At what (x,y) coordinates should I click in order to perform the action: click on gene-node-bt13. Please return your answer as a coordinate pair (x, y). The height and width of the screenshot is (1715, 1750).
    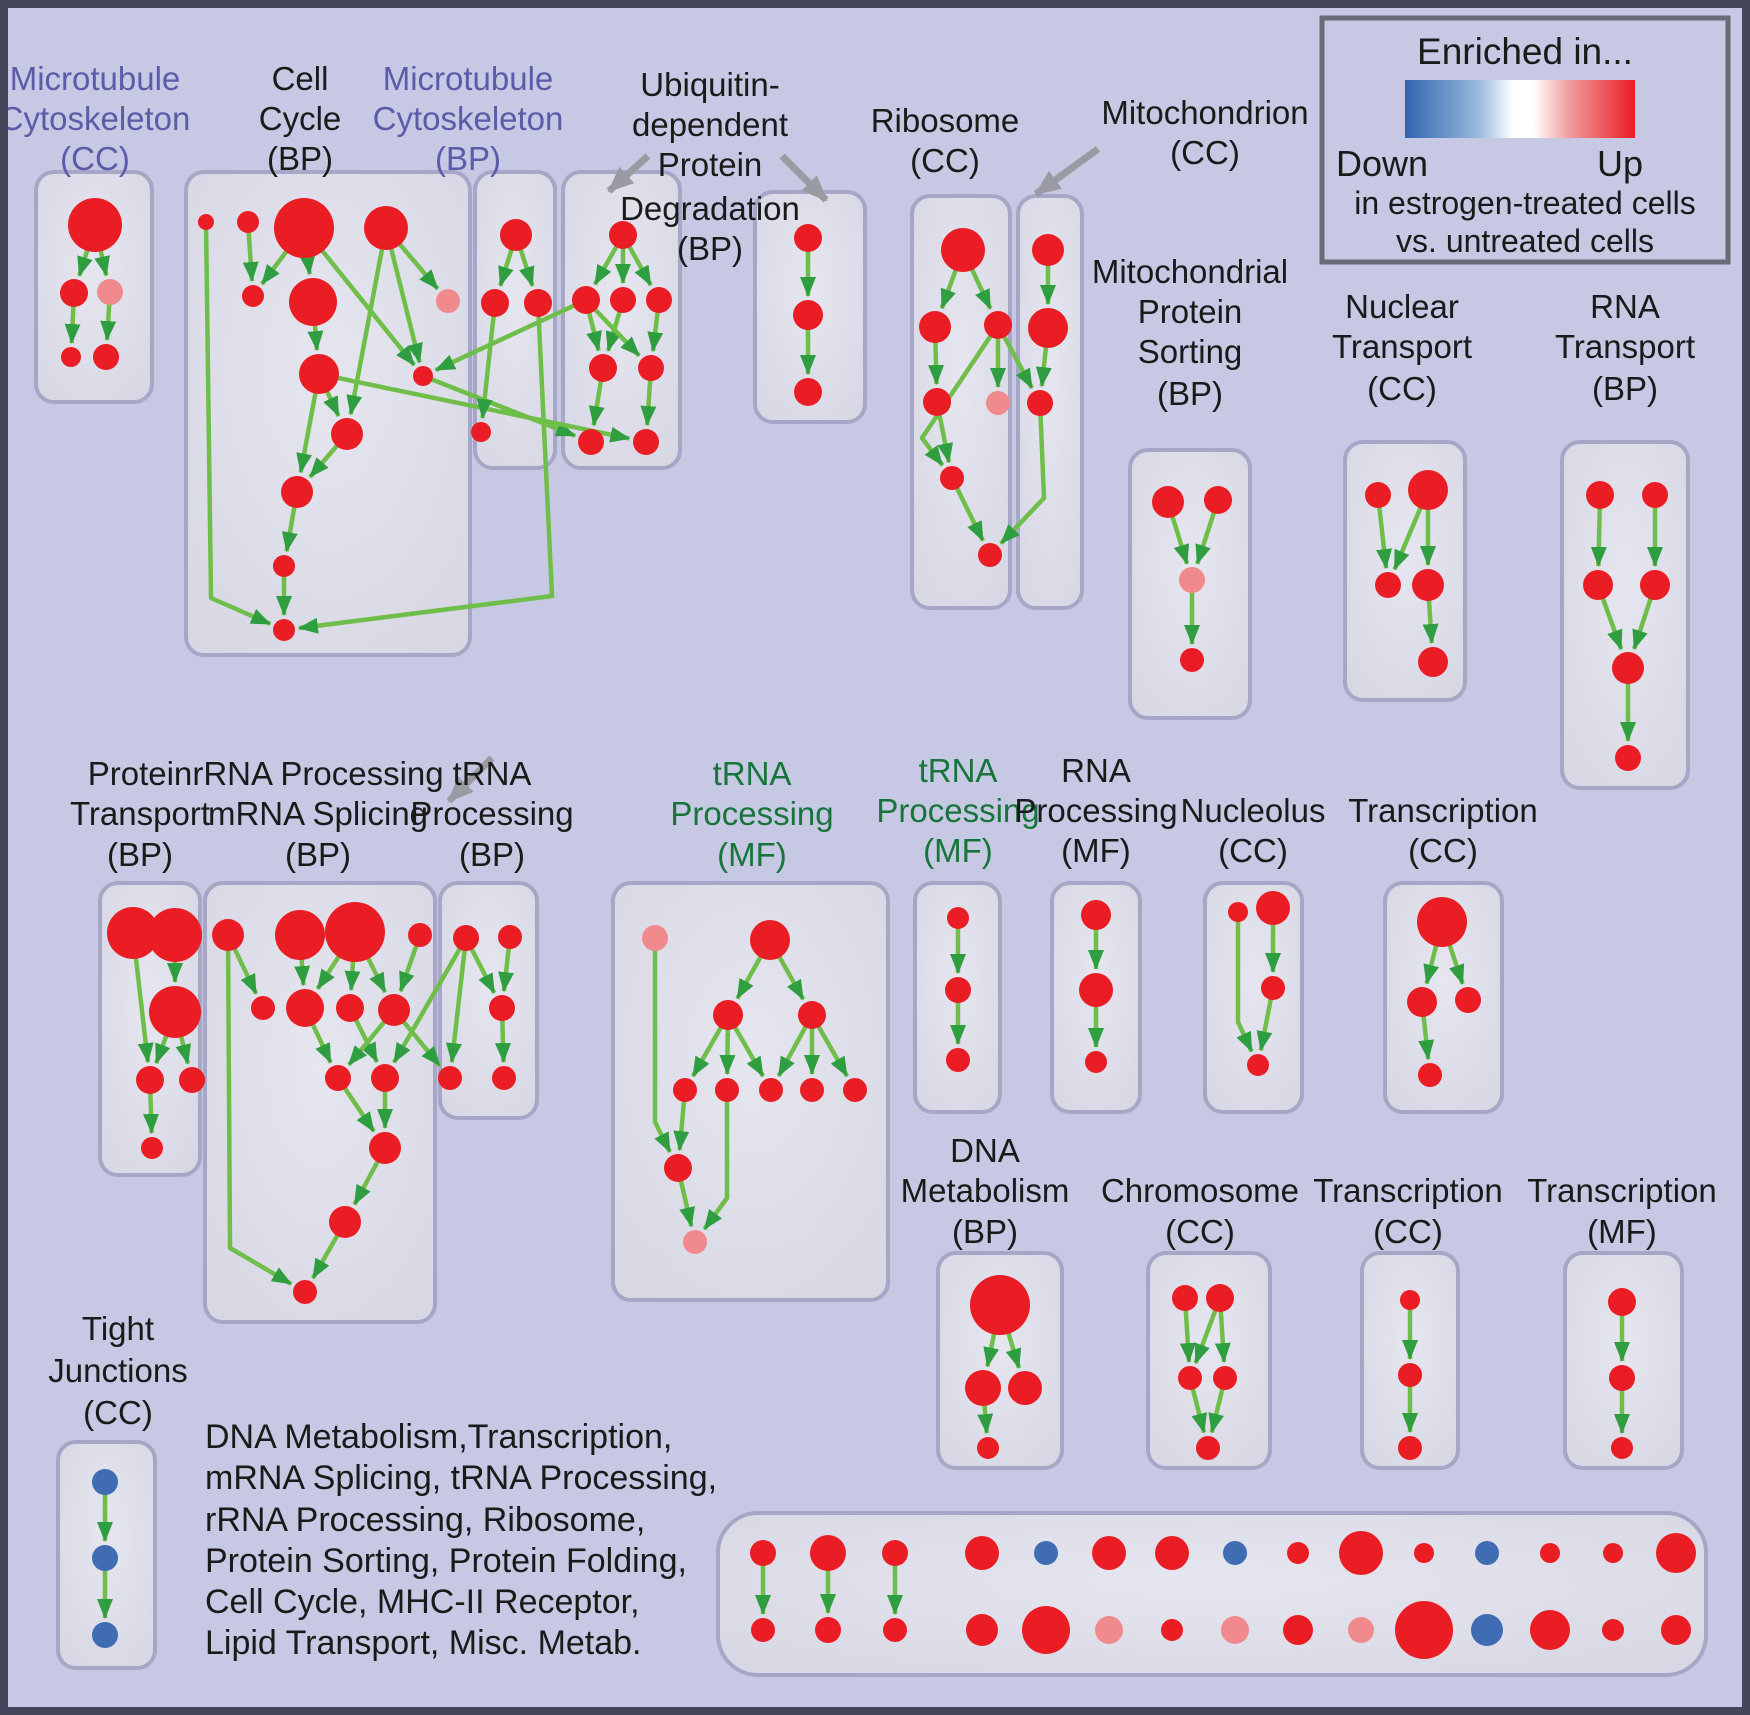
    Looking at the image, I should click on (1613, 1553).